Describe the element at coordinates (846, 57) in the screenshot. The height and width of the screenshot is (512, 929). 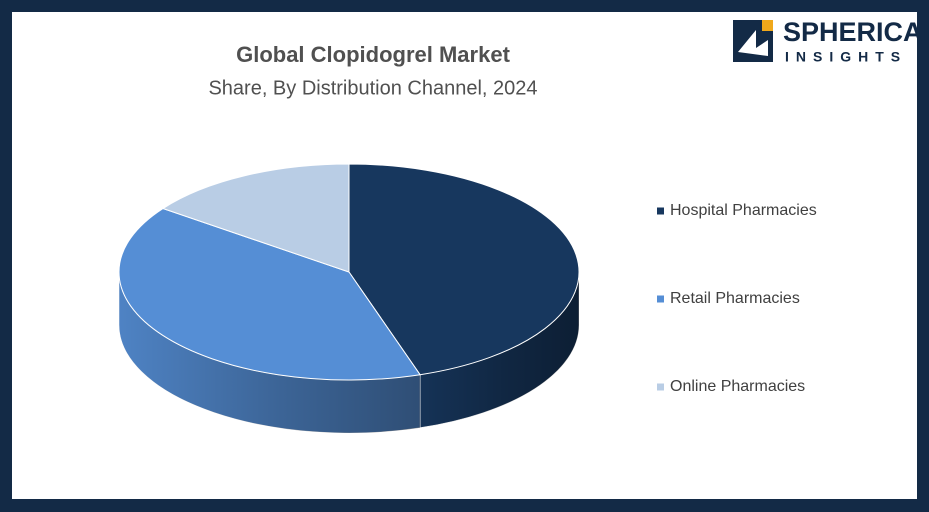
I see `logo-subtext: INSIGHTS` at that location.